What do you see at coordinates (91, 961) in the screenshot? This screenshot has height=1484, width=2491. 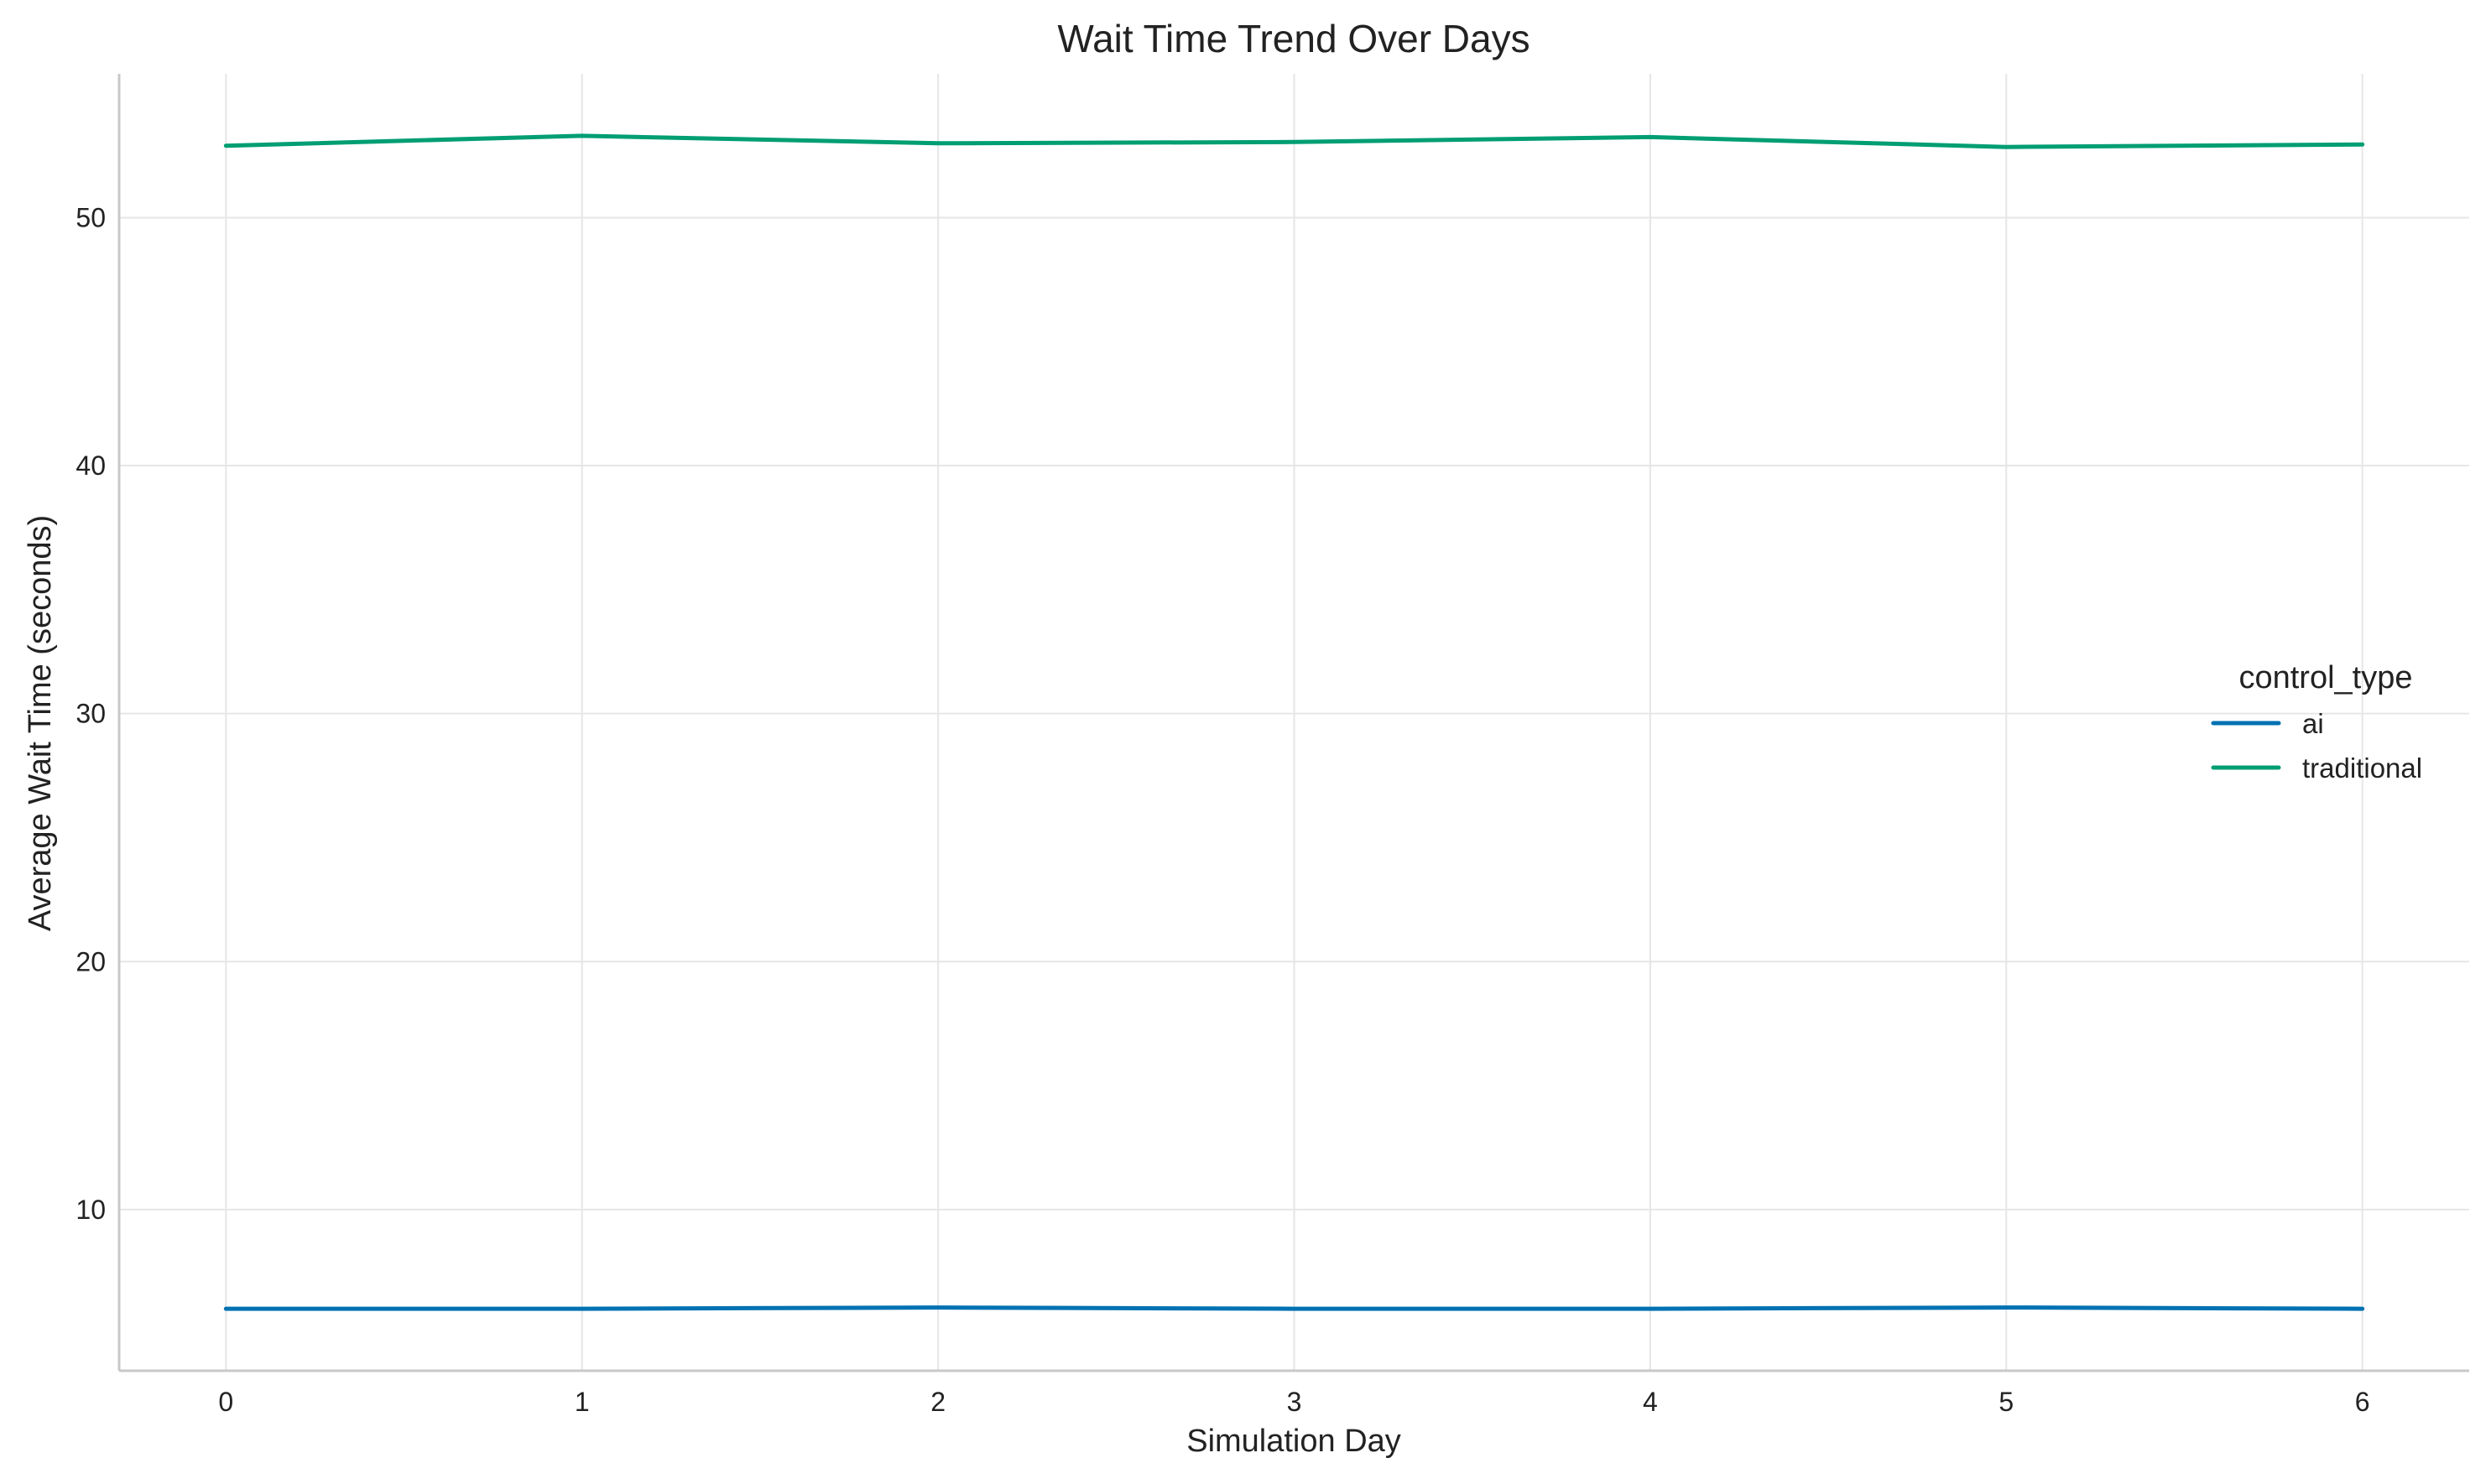 I see `y-tick-label: 20` at bounding box center [91, 961].